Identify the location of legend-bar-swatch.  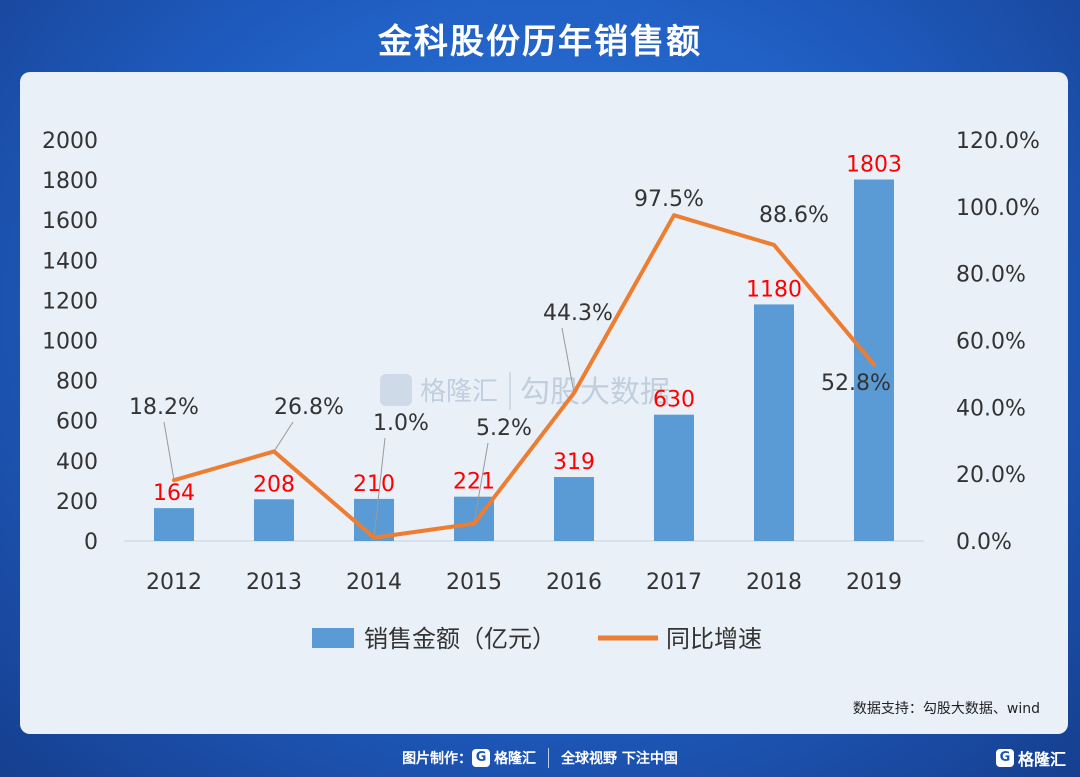
(333, 638).